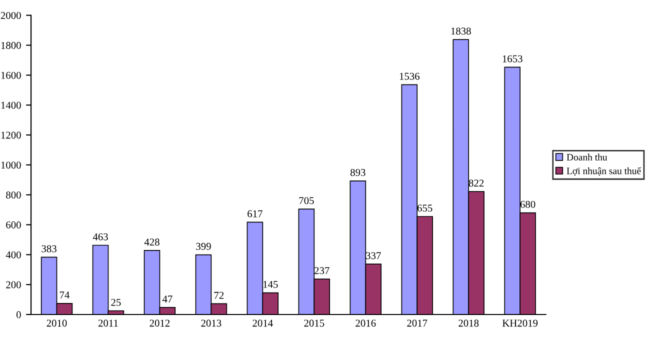 The height and width of the screenshot is (340, 660). Describe the element at coordinates (520, 323) in the screenshot. I see `x-tick-label: KH2019` at that location.